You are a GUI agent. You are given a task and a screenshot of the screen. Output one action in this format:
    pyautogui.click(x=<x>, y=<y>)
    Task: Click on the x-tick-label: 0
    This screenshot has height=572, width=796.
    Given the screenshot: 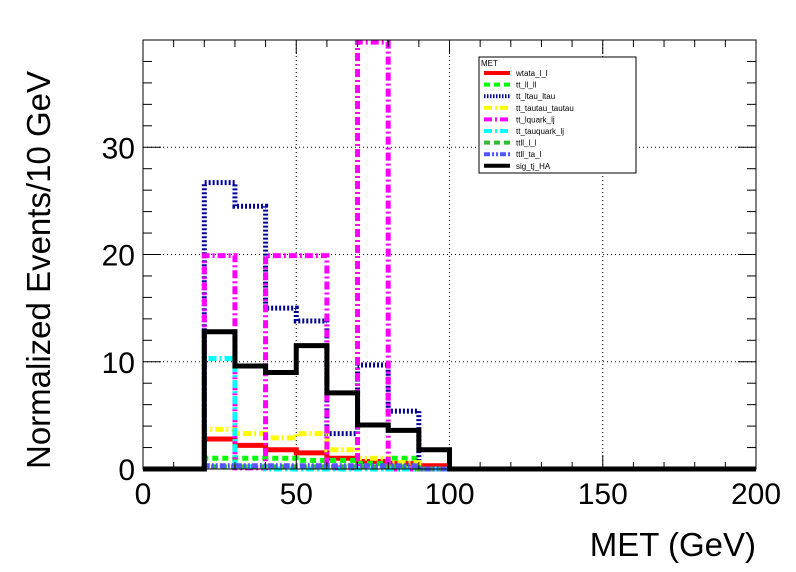 What is the action you would take?
    pyautogui.click(x=143, y=494)
    